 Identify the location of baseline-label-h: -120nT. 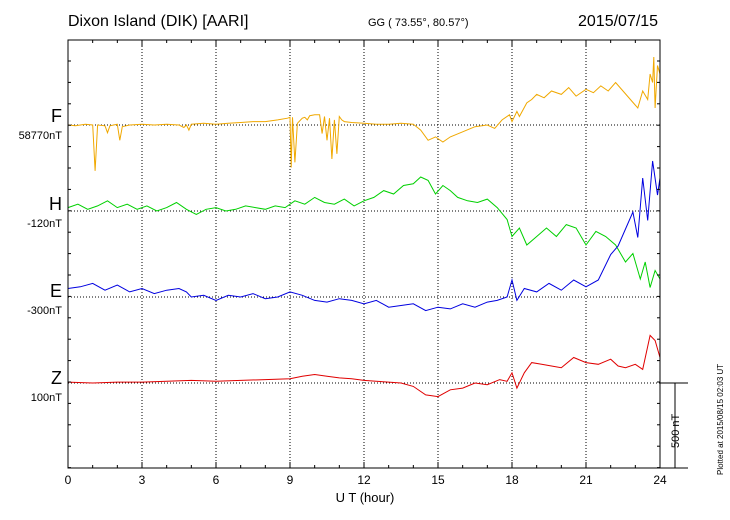
(44, 224).